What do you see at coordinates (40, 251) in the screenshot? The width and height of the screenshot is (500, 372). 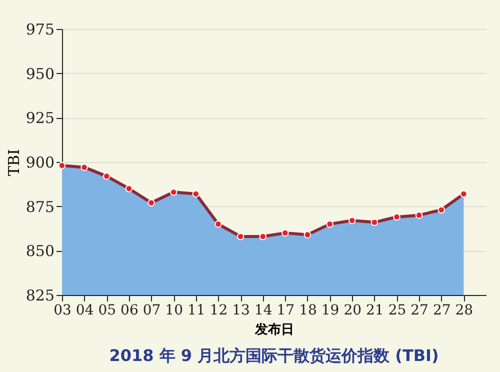 I see `y-tick-label: 850` at bounding box center [40, 251].